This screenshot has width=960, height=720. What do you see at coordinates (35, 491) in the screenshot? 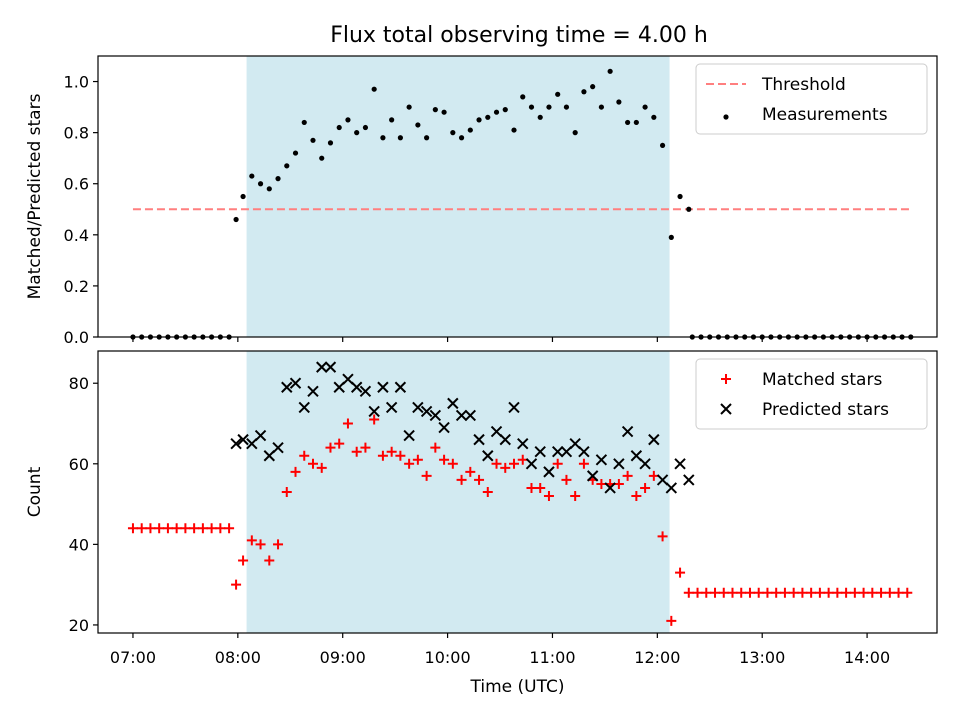
I see `y-axis-label: Count` at bounding box center [35, 491].